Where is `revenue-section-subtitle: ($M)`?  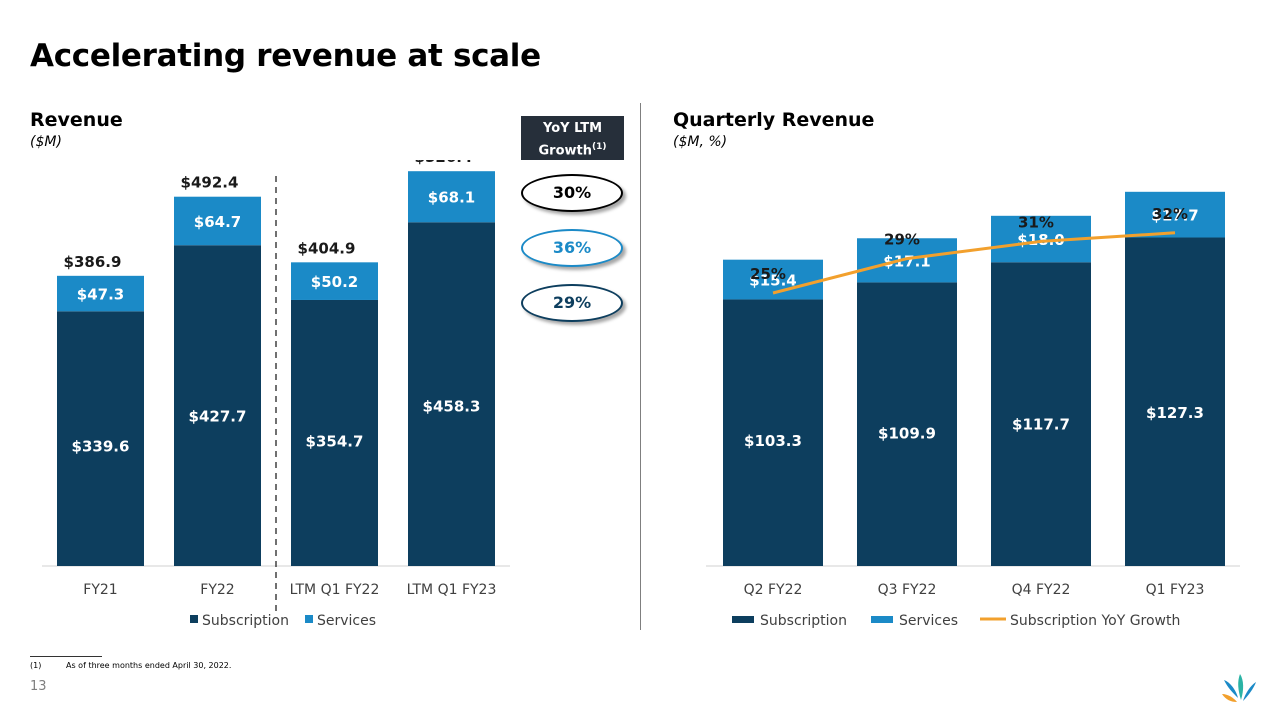 revenue-section-subtitle: ($M) is located at coordinates (46, 142).